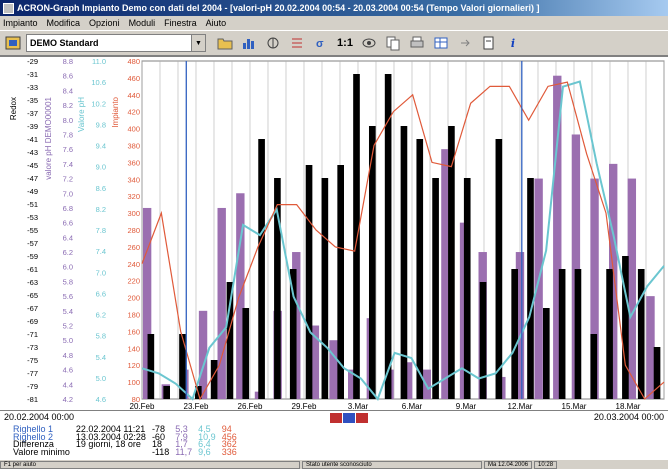  I want to click on axis-tick-label: -77, so click(32, 373).